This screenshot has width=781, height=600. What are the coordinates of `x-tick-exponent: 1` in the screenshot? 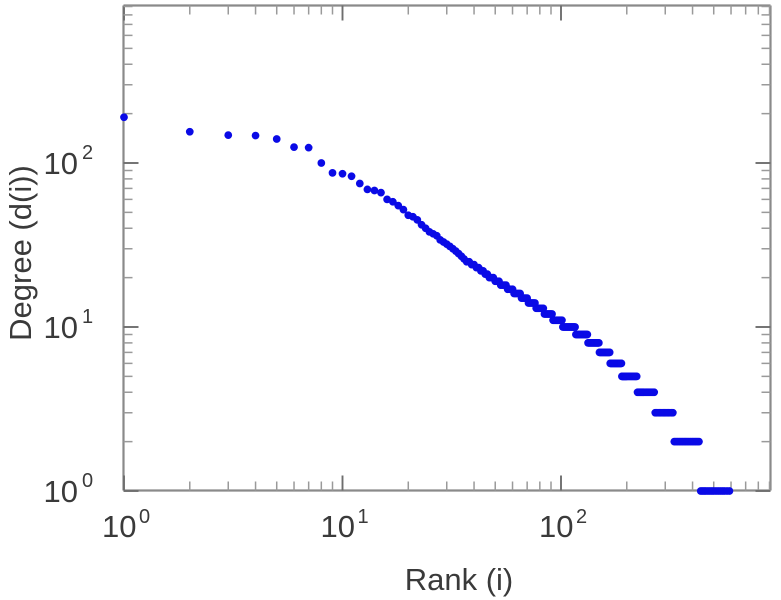 It's located at (363, 517).